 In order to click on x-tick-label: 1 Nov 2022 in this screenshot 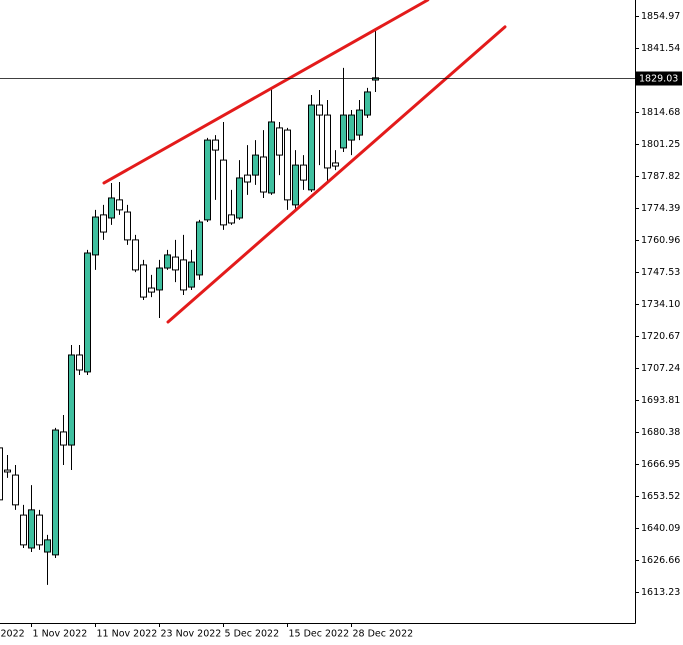, I will do `click(60, 634)`.